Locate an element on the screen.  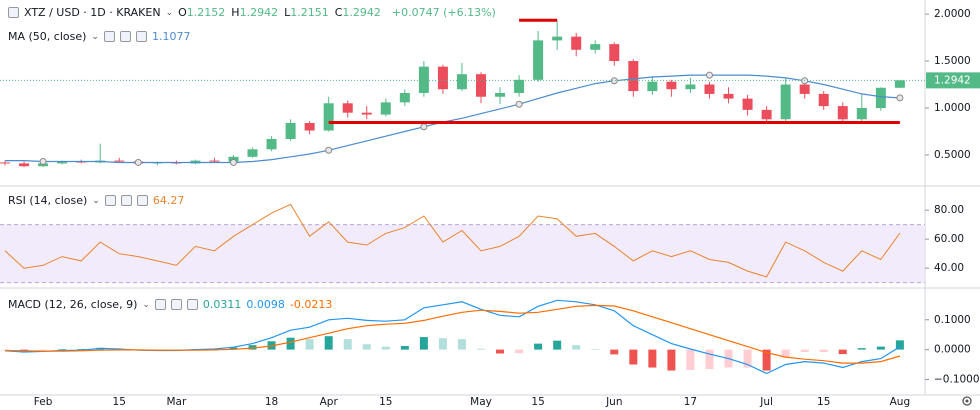
x-tick-label: Jun is located at coordinates (613, 402).